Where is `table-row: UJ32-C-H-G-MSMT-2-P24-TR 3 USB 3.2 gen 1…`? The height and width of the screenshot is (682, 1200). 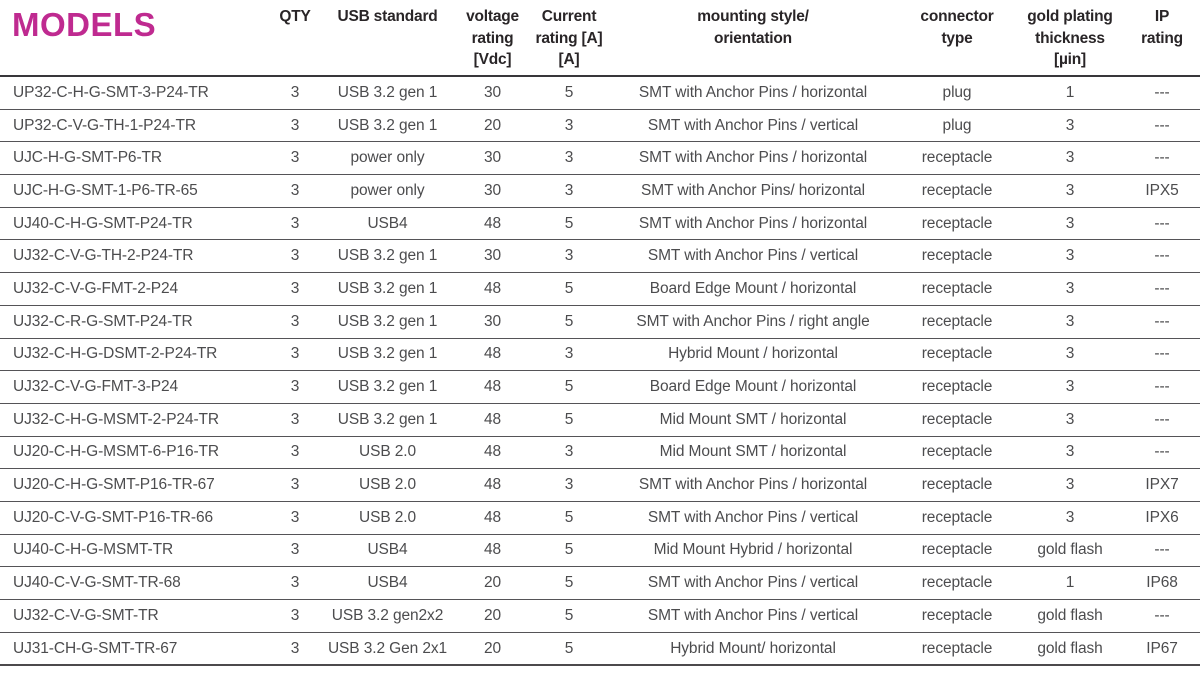 table-row: UJ32-C-H-G-MSMT-2-P24-TR 3 USB 3.2 gen 1… is located at coordinates (600, 419).